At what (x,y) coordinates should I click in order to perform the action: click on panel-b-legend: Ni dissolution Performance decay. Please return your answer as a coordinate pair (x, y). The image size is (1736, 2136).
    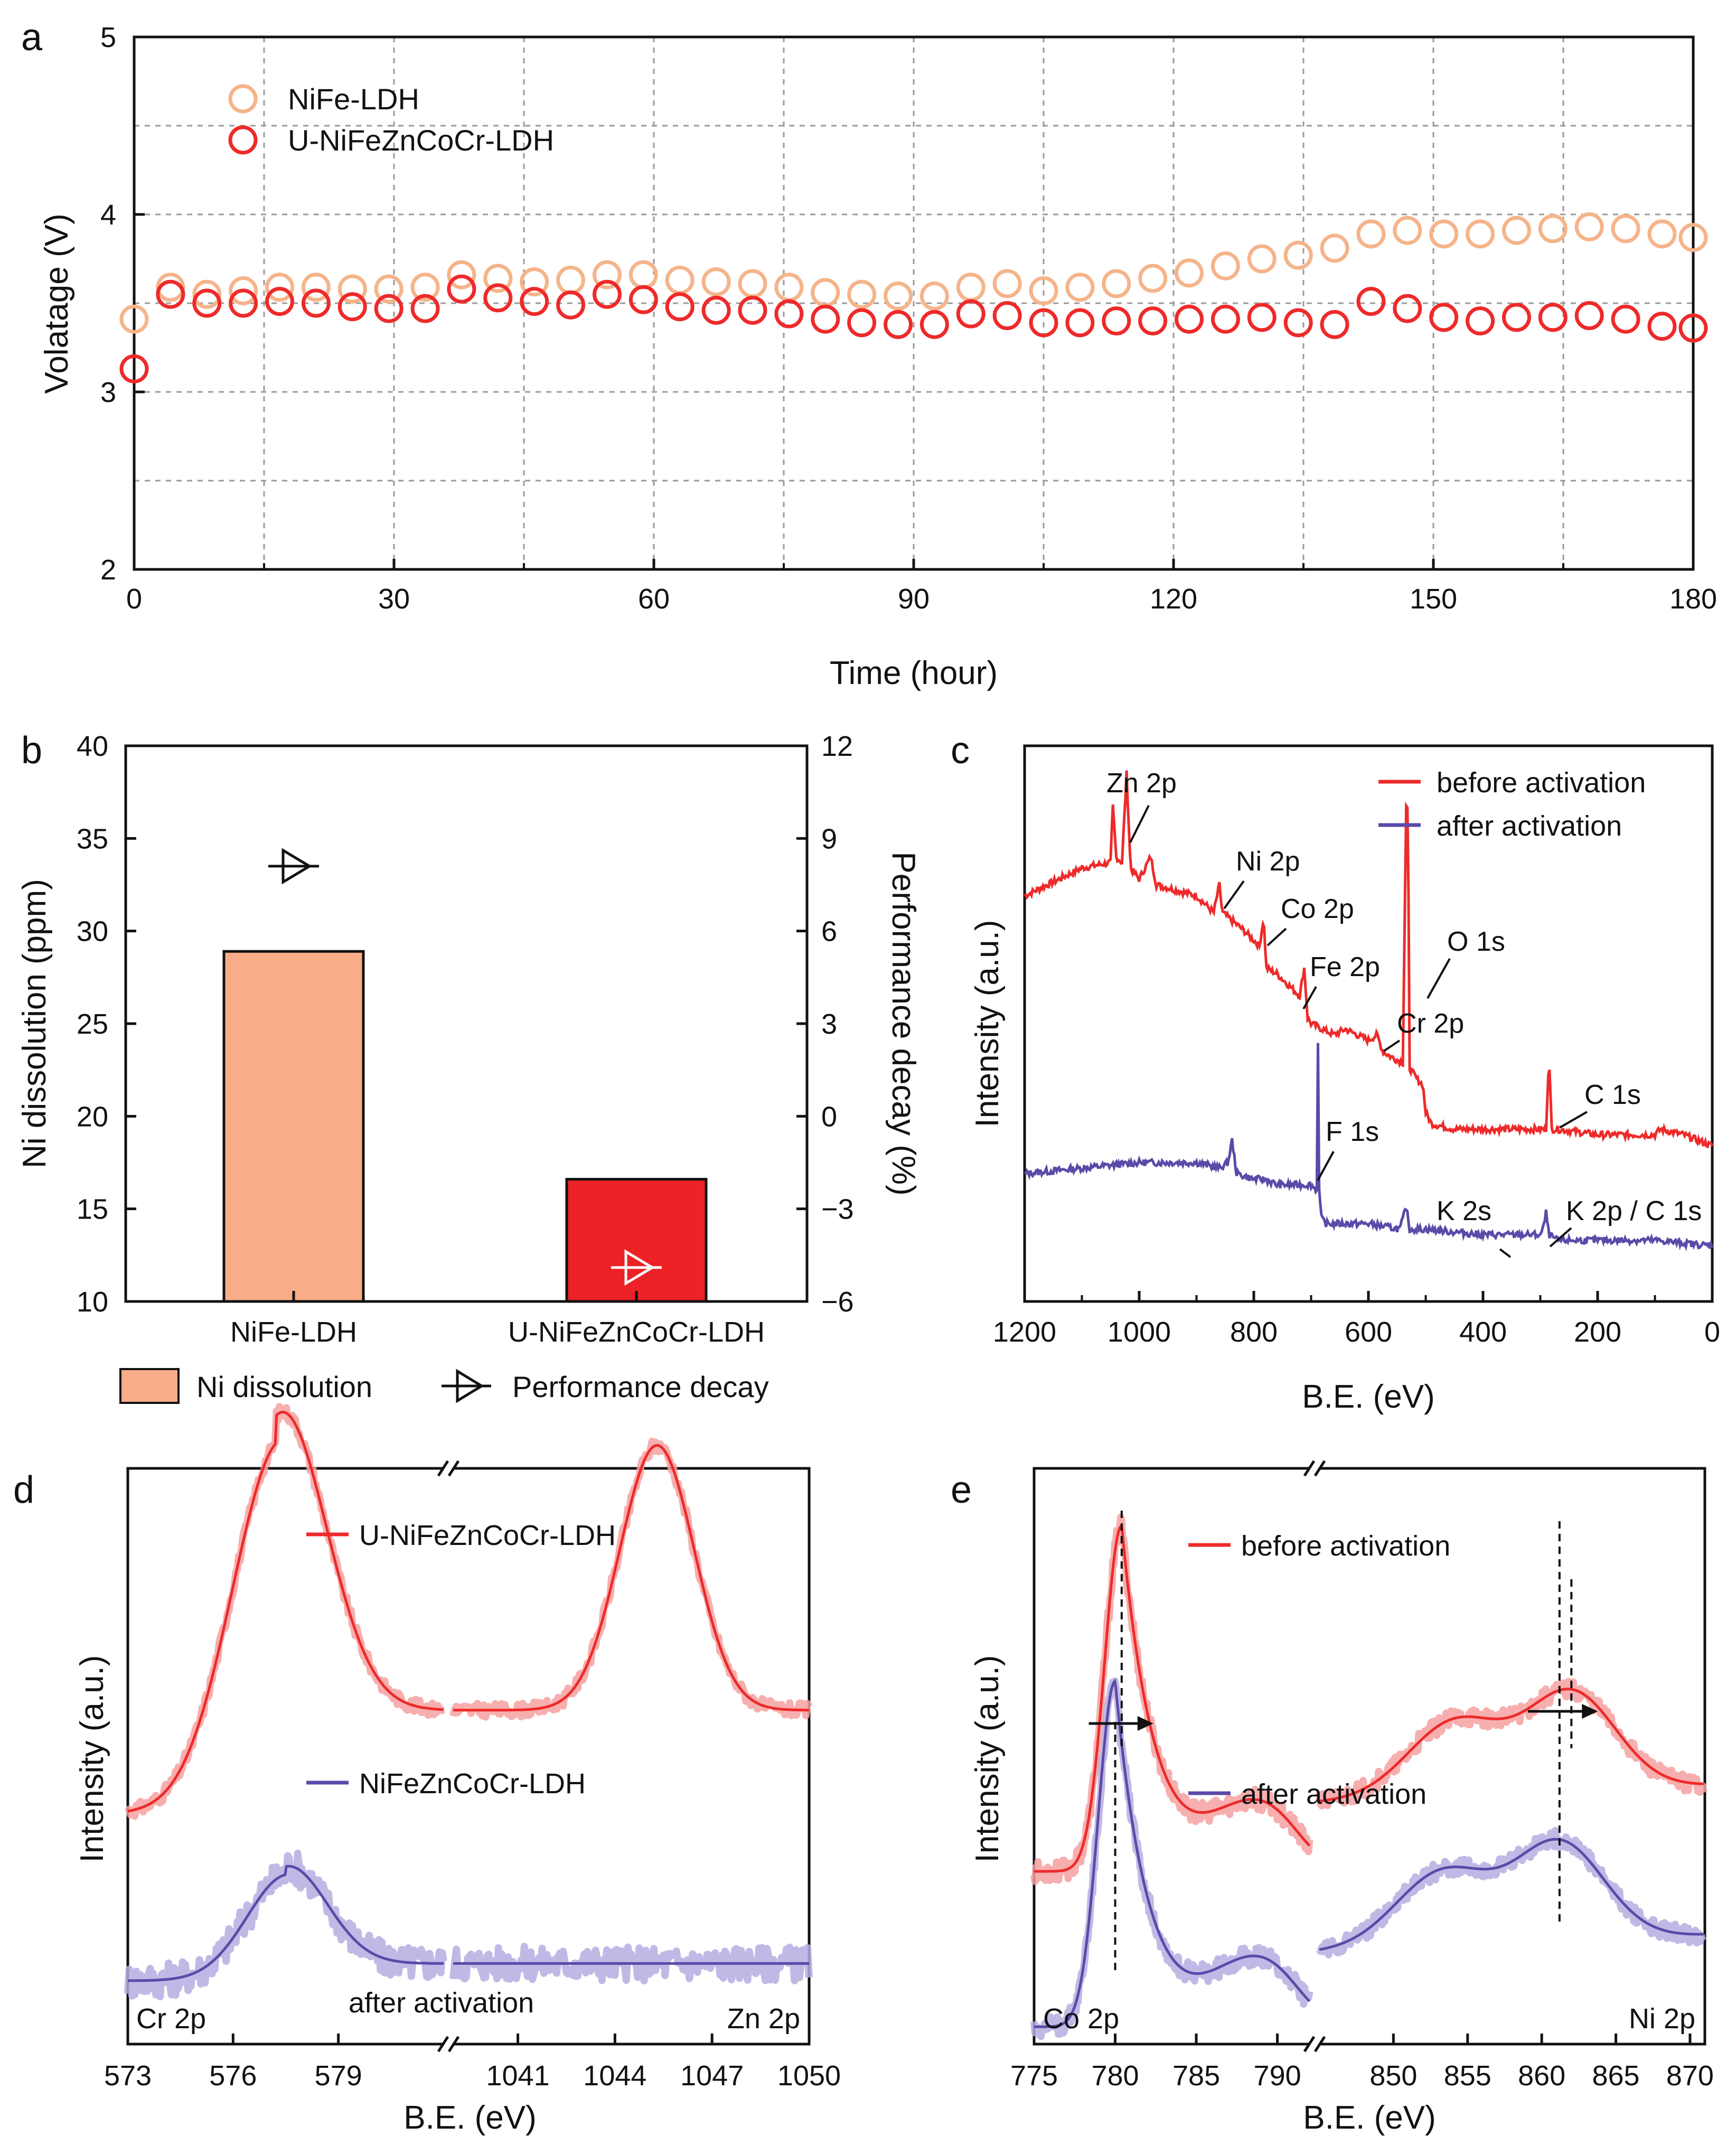
    Looking at the image, I should click on (444, 1386).